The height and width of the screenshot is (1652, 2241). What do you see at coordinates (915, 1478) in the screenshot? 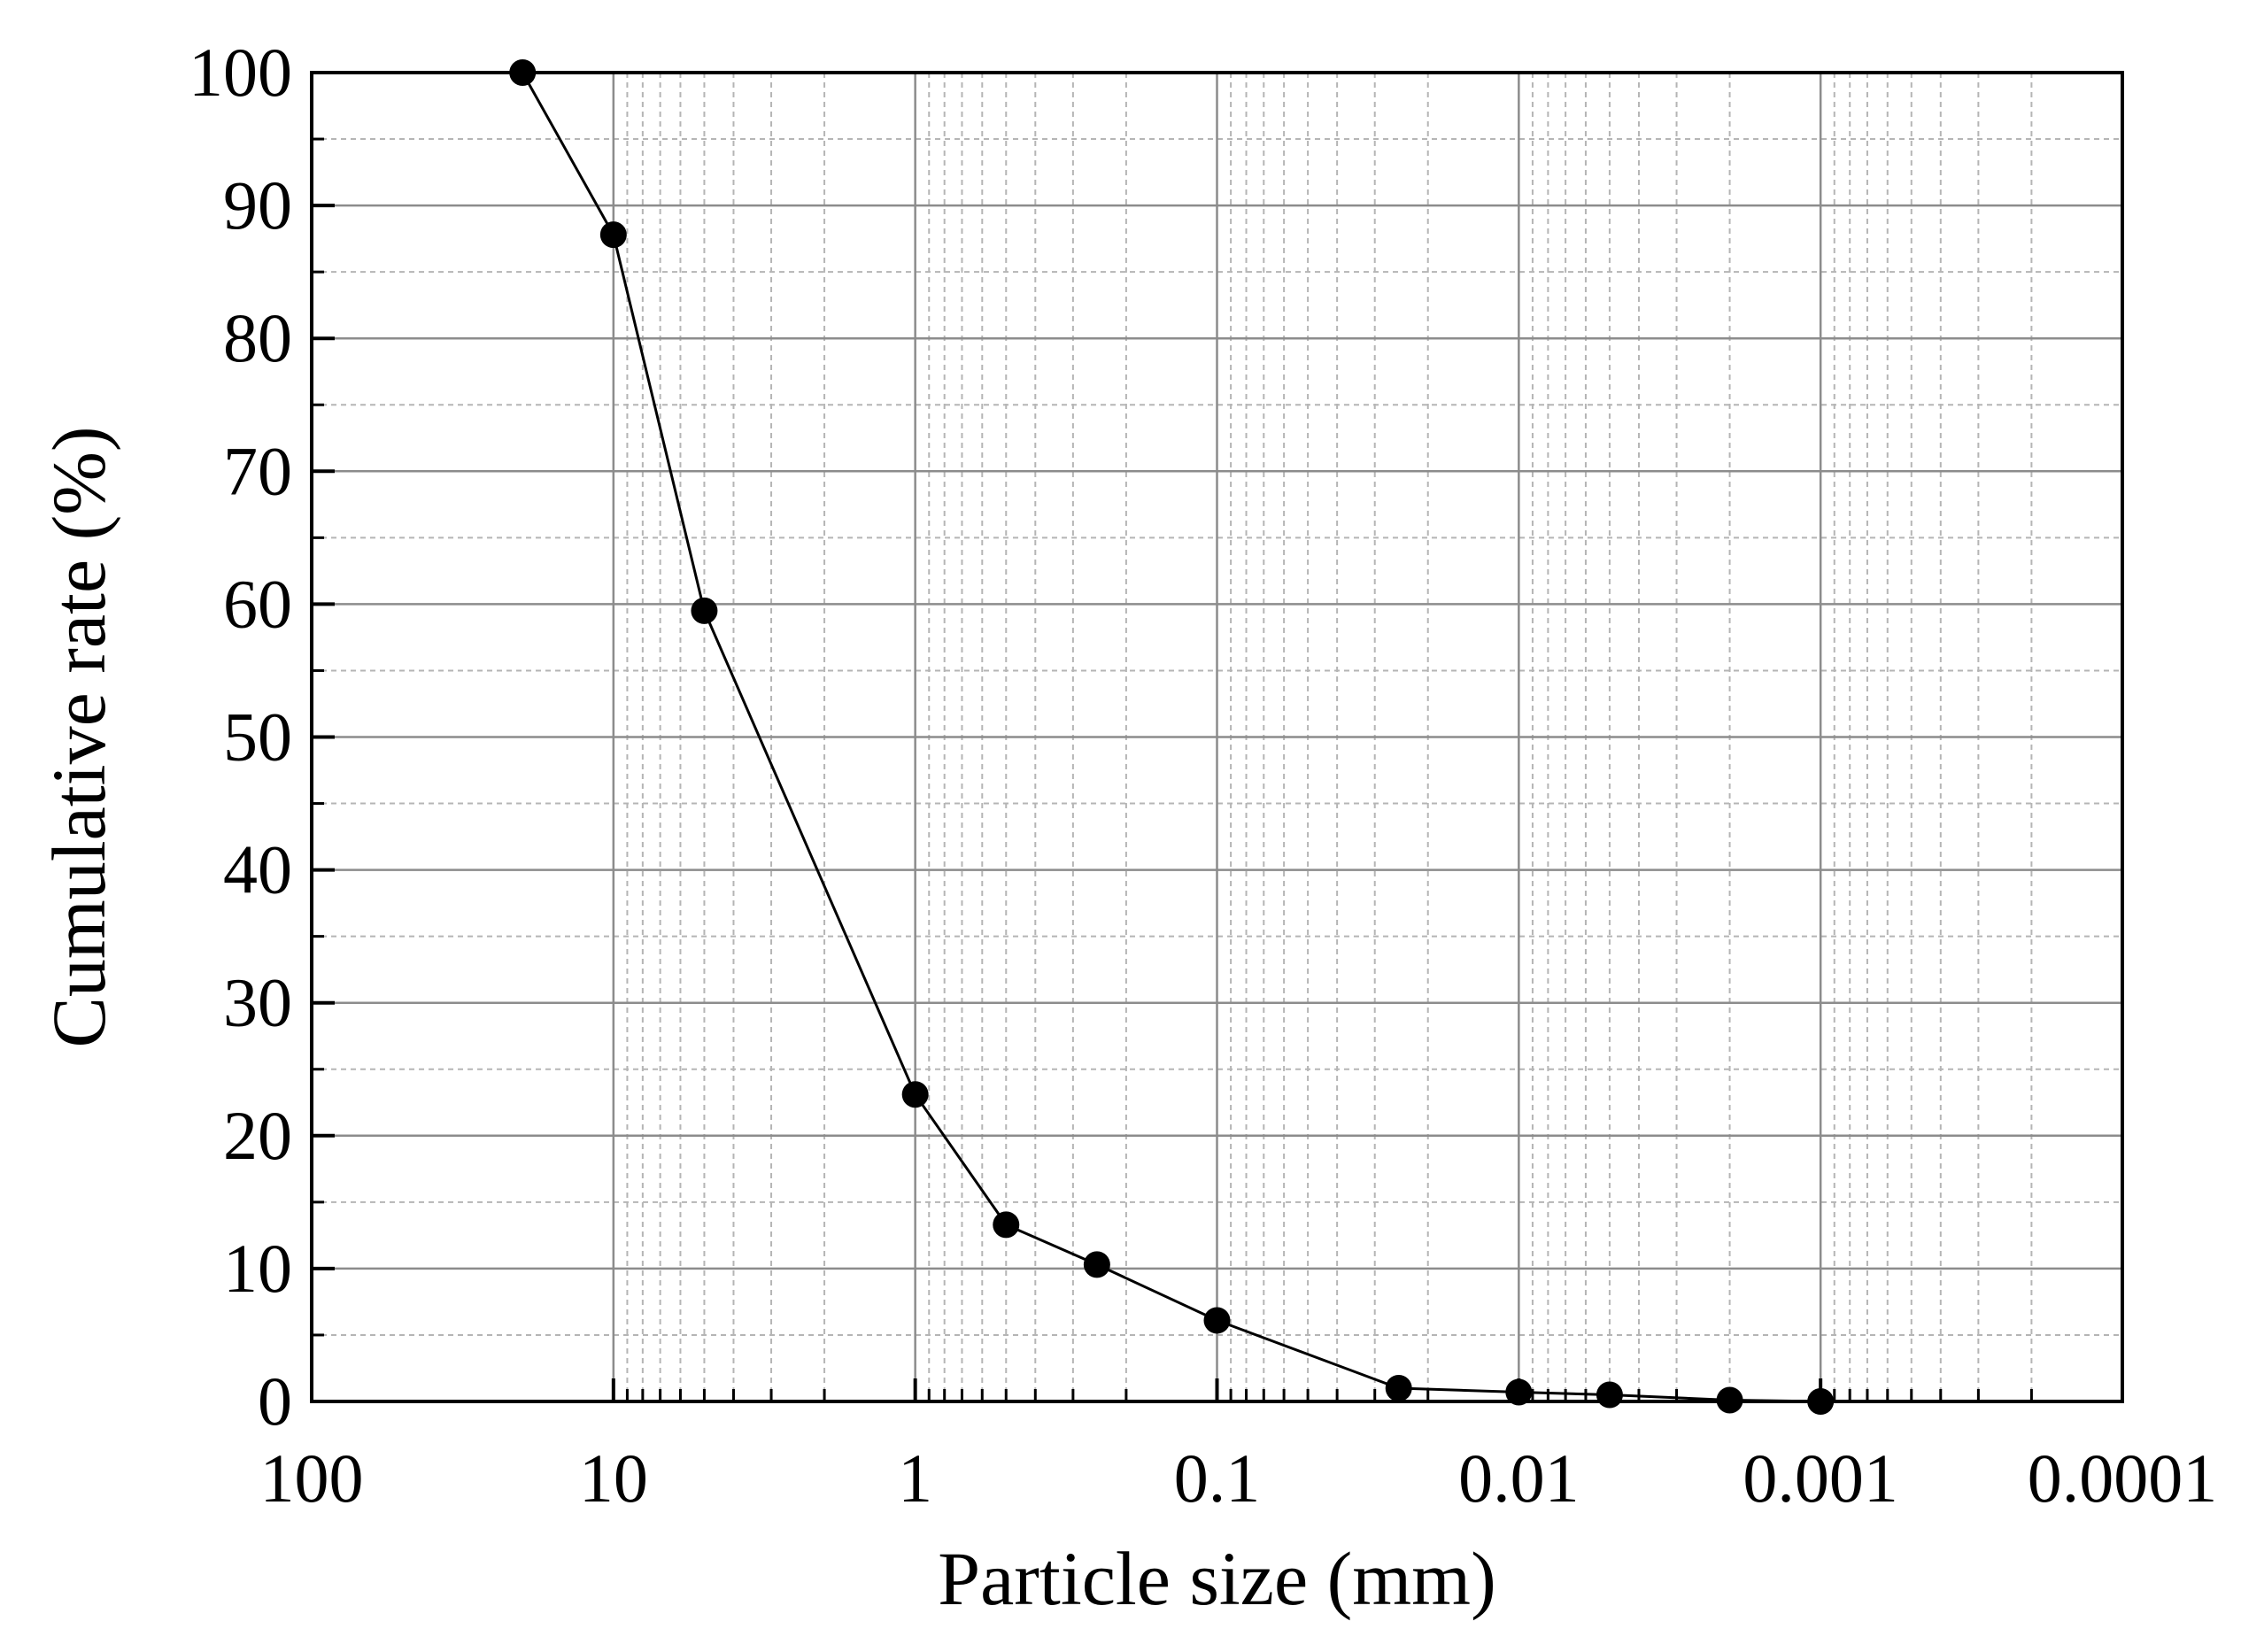
I see `x-tick-label: 1` at bounding box center [915, 1478].